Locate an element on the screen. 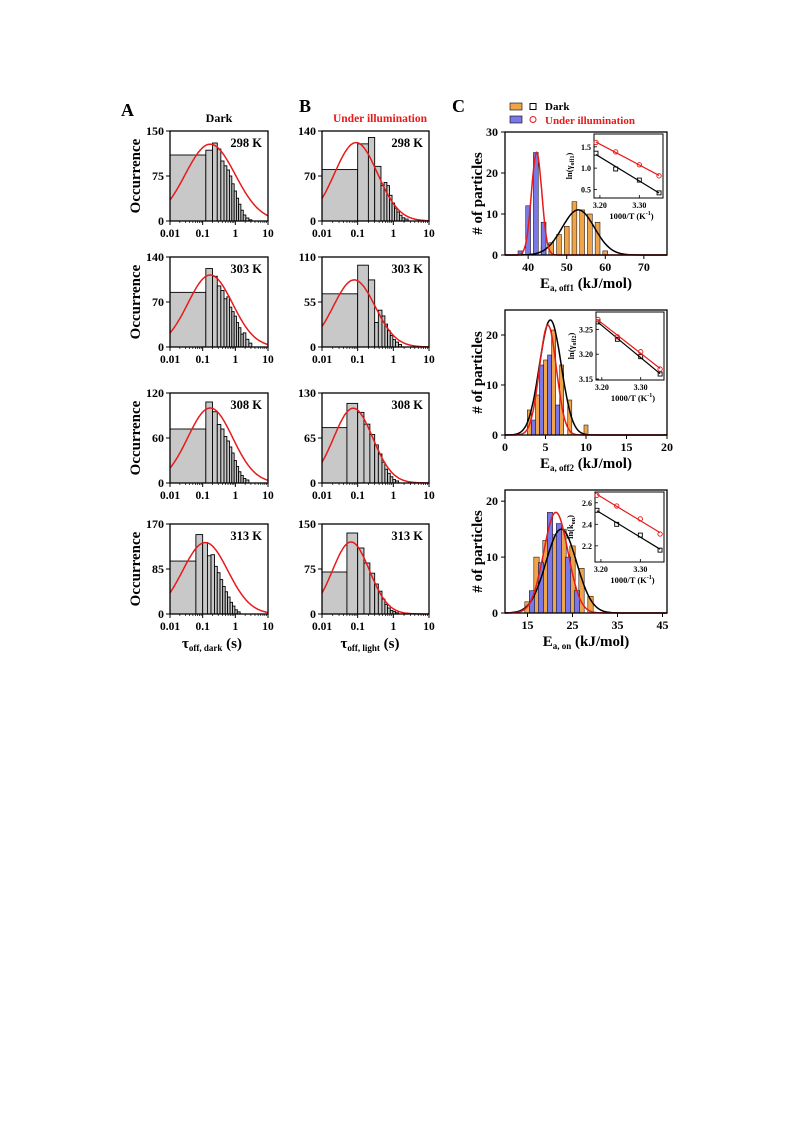 Image resolution: width=793 pixels, height=1128 pixels. y-tick-label: 170 is located at coordinates (155, 524).